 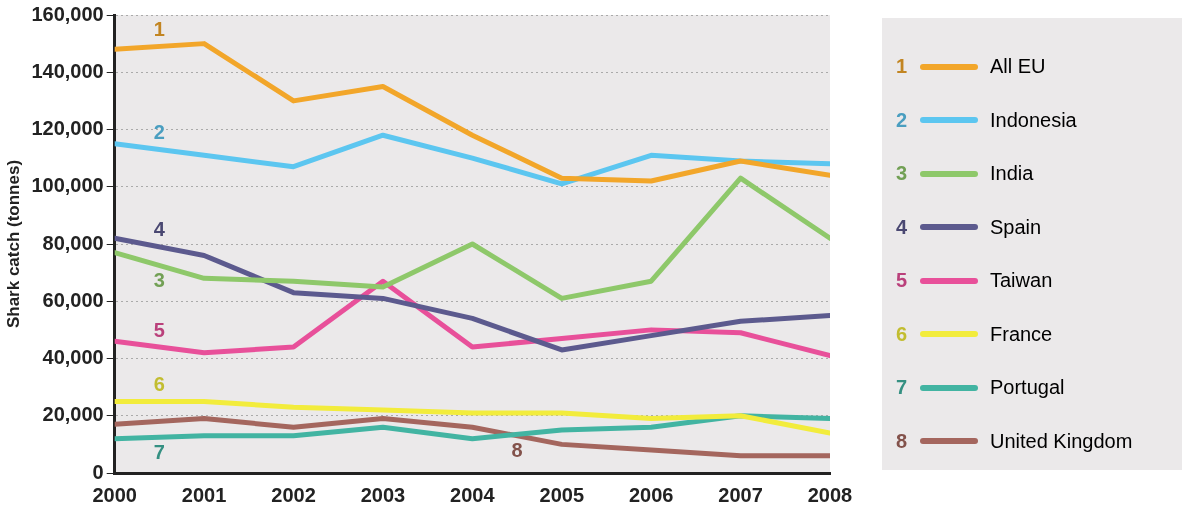 What do you see at coordinates (1021, 281) in the screenshot?
I see `legend-label: Taiwan` at bounding box center [1021, 281].